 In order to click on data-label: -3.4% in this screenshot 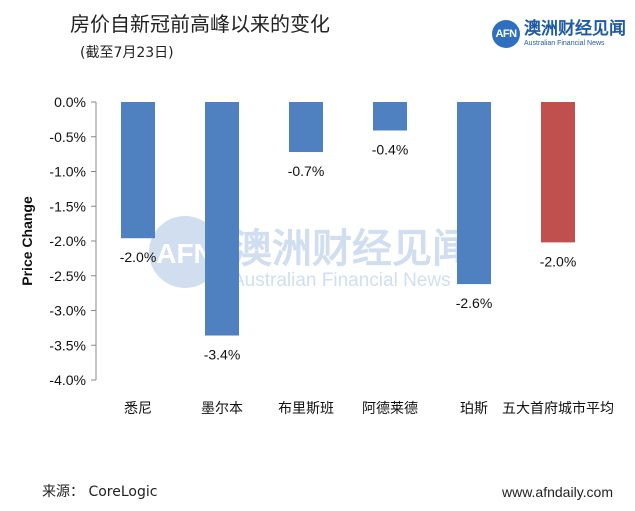, I will do `click(222, 355)`.